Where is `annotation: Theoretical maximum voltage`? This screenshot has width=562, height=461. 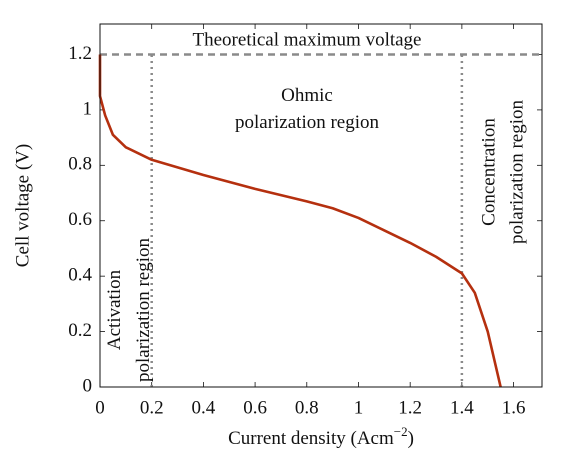 annotation: Theoretical maximum voltage is located at coordinates (307, 39).